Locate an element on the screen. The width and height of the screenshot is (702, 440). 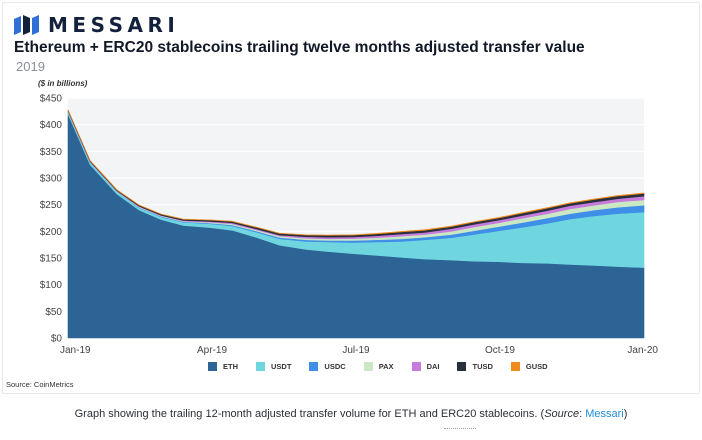
caption-dotted-underline is located at coordinates (460, 428).